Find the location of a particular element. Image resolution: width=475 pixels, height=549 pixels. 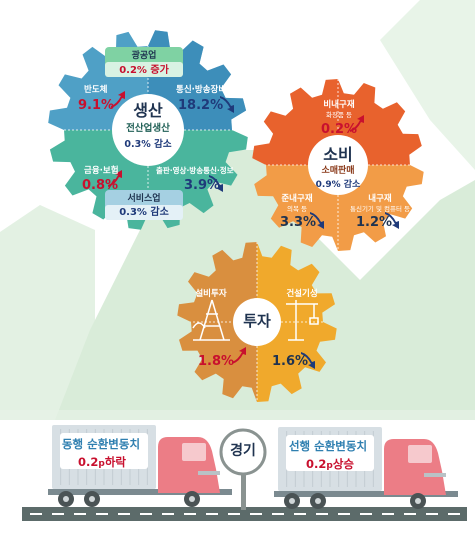

coincident-suffix: 하락 is located at coordinates (115, 462).